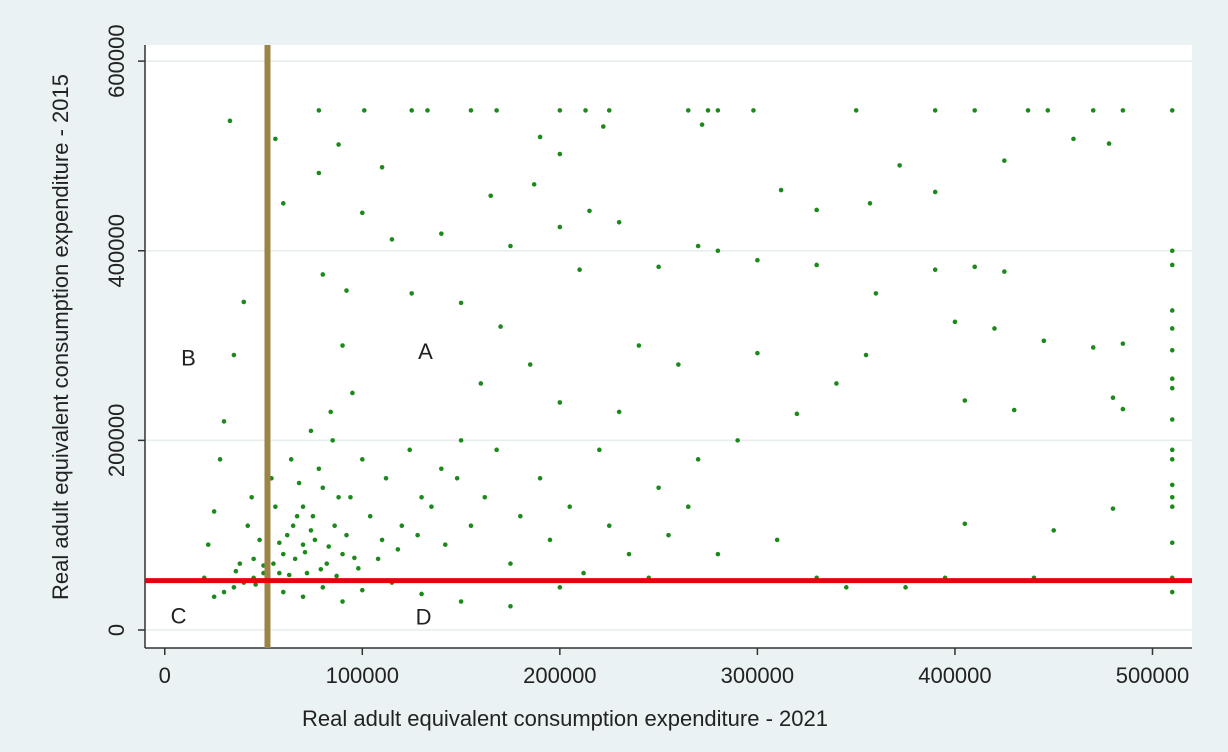 The image size is (1228, 752). What do you see at coordinates (1152, 675) in the screenshot?
I see `x-tick-label: 500000` at bounding box center [1152, 675].